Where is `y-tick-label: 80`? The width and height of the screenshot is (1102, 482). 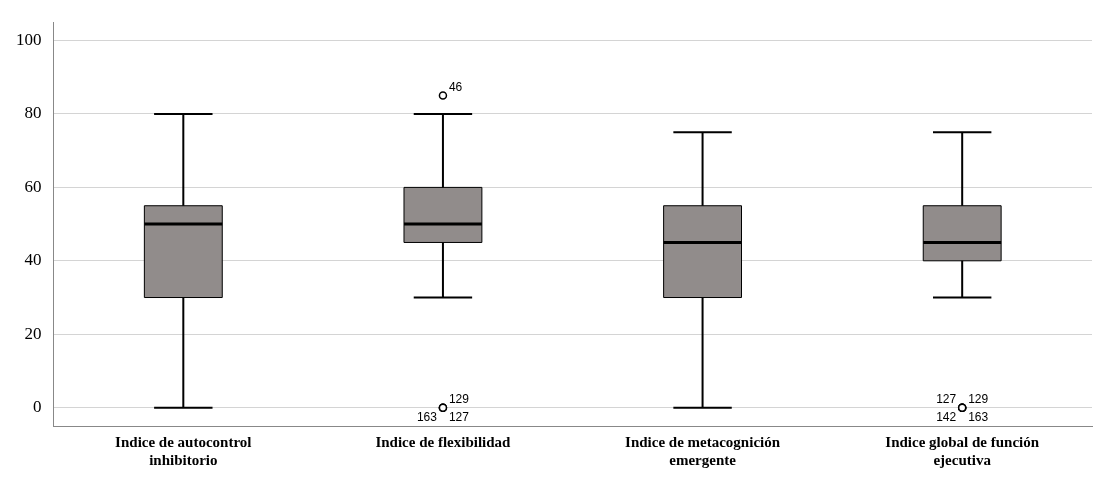 y-tick-label: 80 is located at coordinates (33, 113).